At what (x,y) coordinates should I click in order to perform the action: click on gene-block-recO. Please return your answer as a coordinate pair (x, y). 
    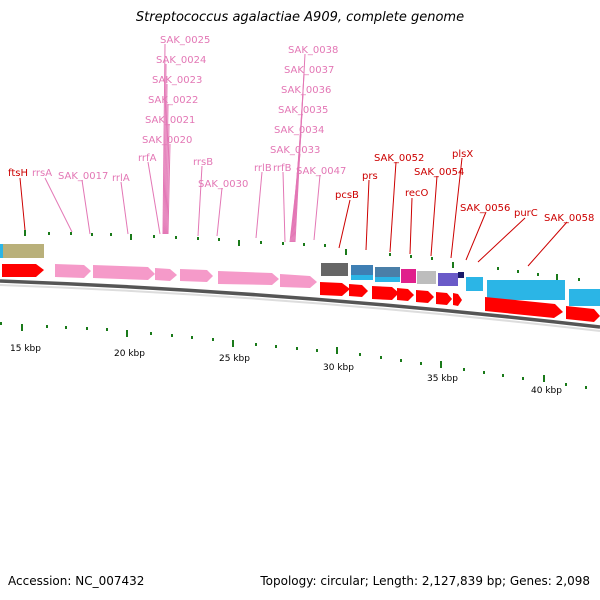
    Looking at the image, I should click on (408, 276).